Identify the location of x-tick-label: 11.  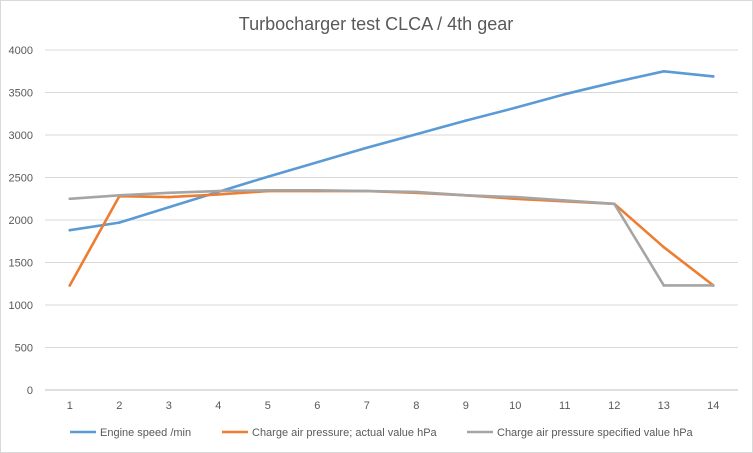
(564, 406).